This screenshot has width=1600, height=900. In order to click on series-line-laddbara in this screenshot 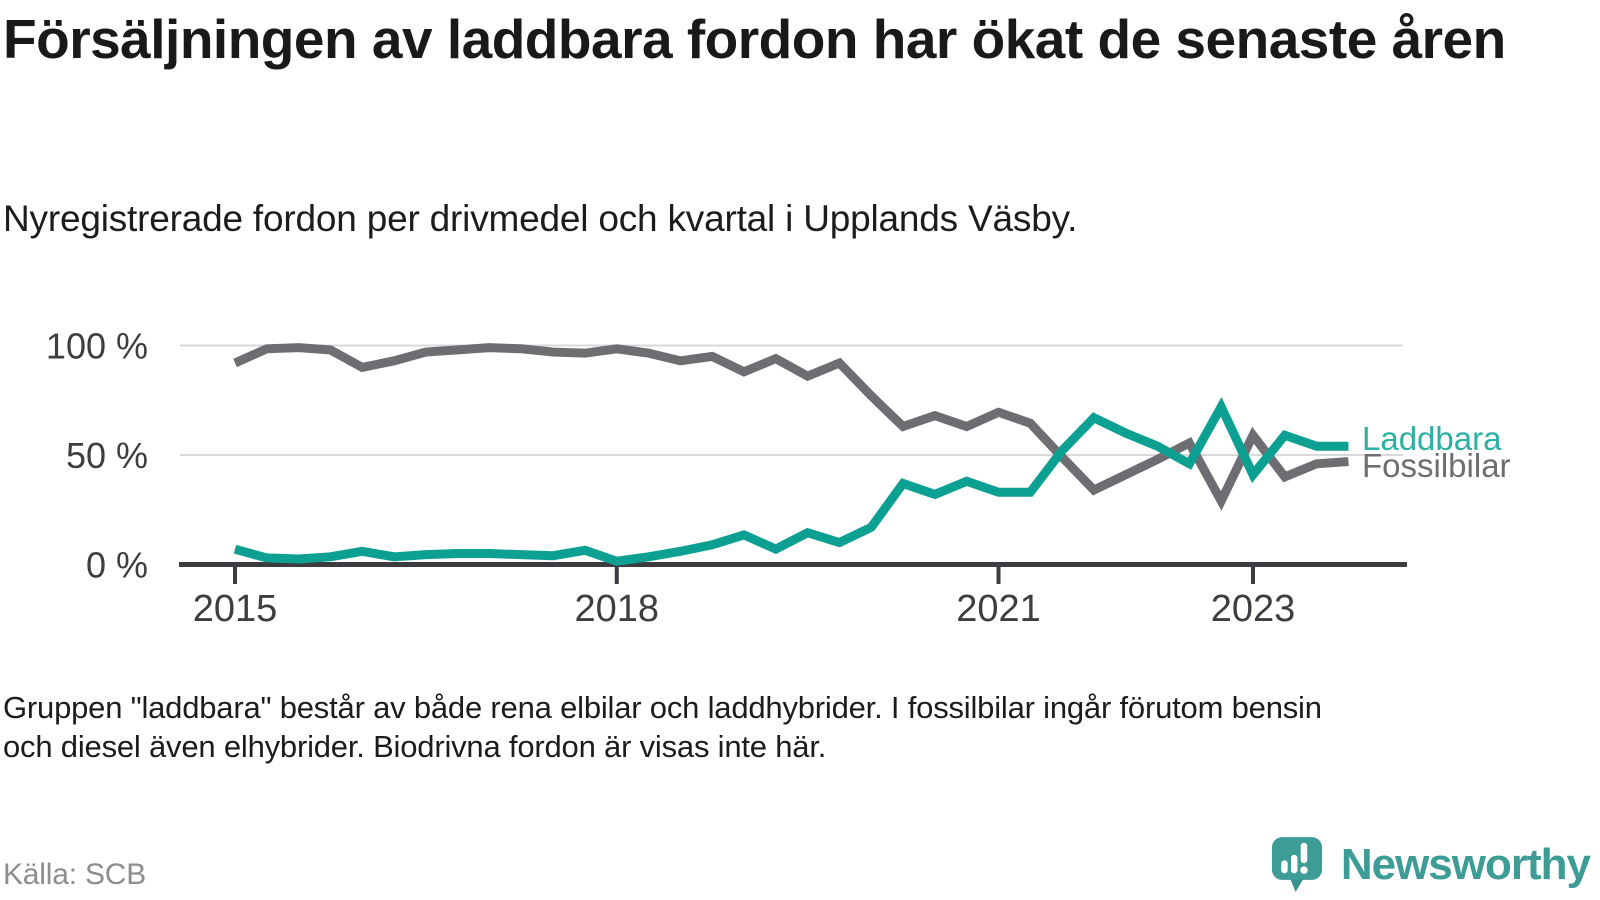, I will do `click(791, 481)`.